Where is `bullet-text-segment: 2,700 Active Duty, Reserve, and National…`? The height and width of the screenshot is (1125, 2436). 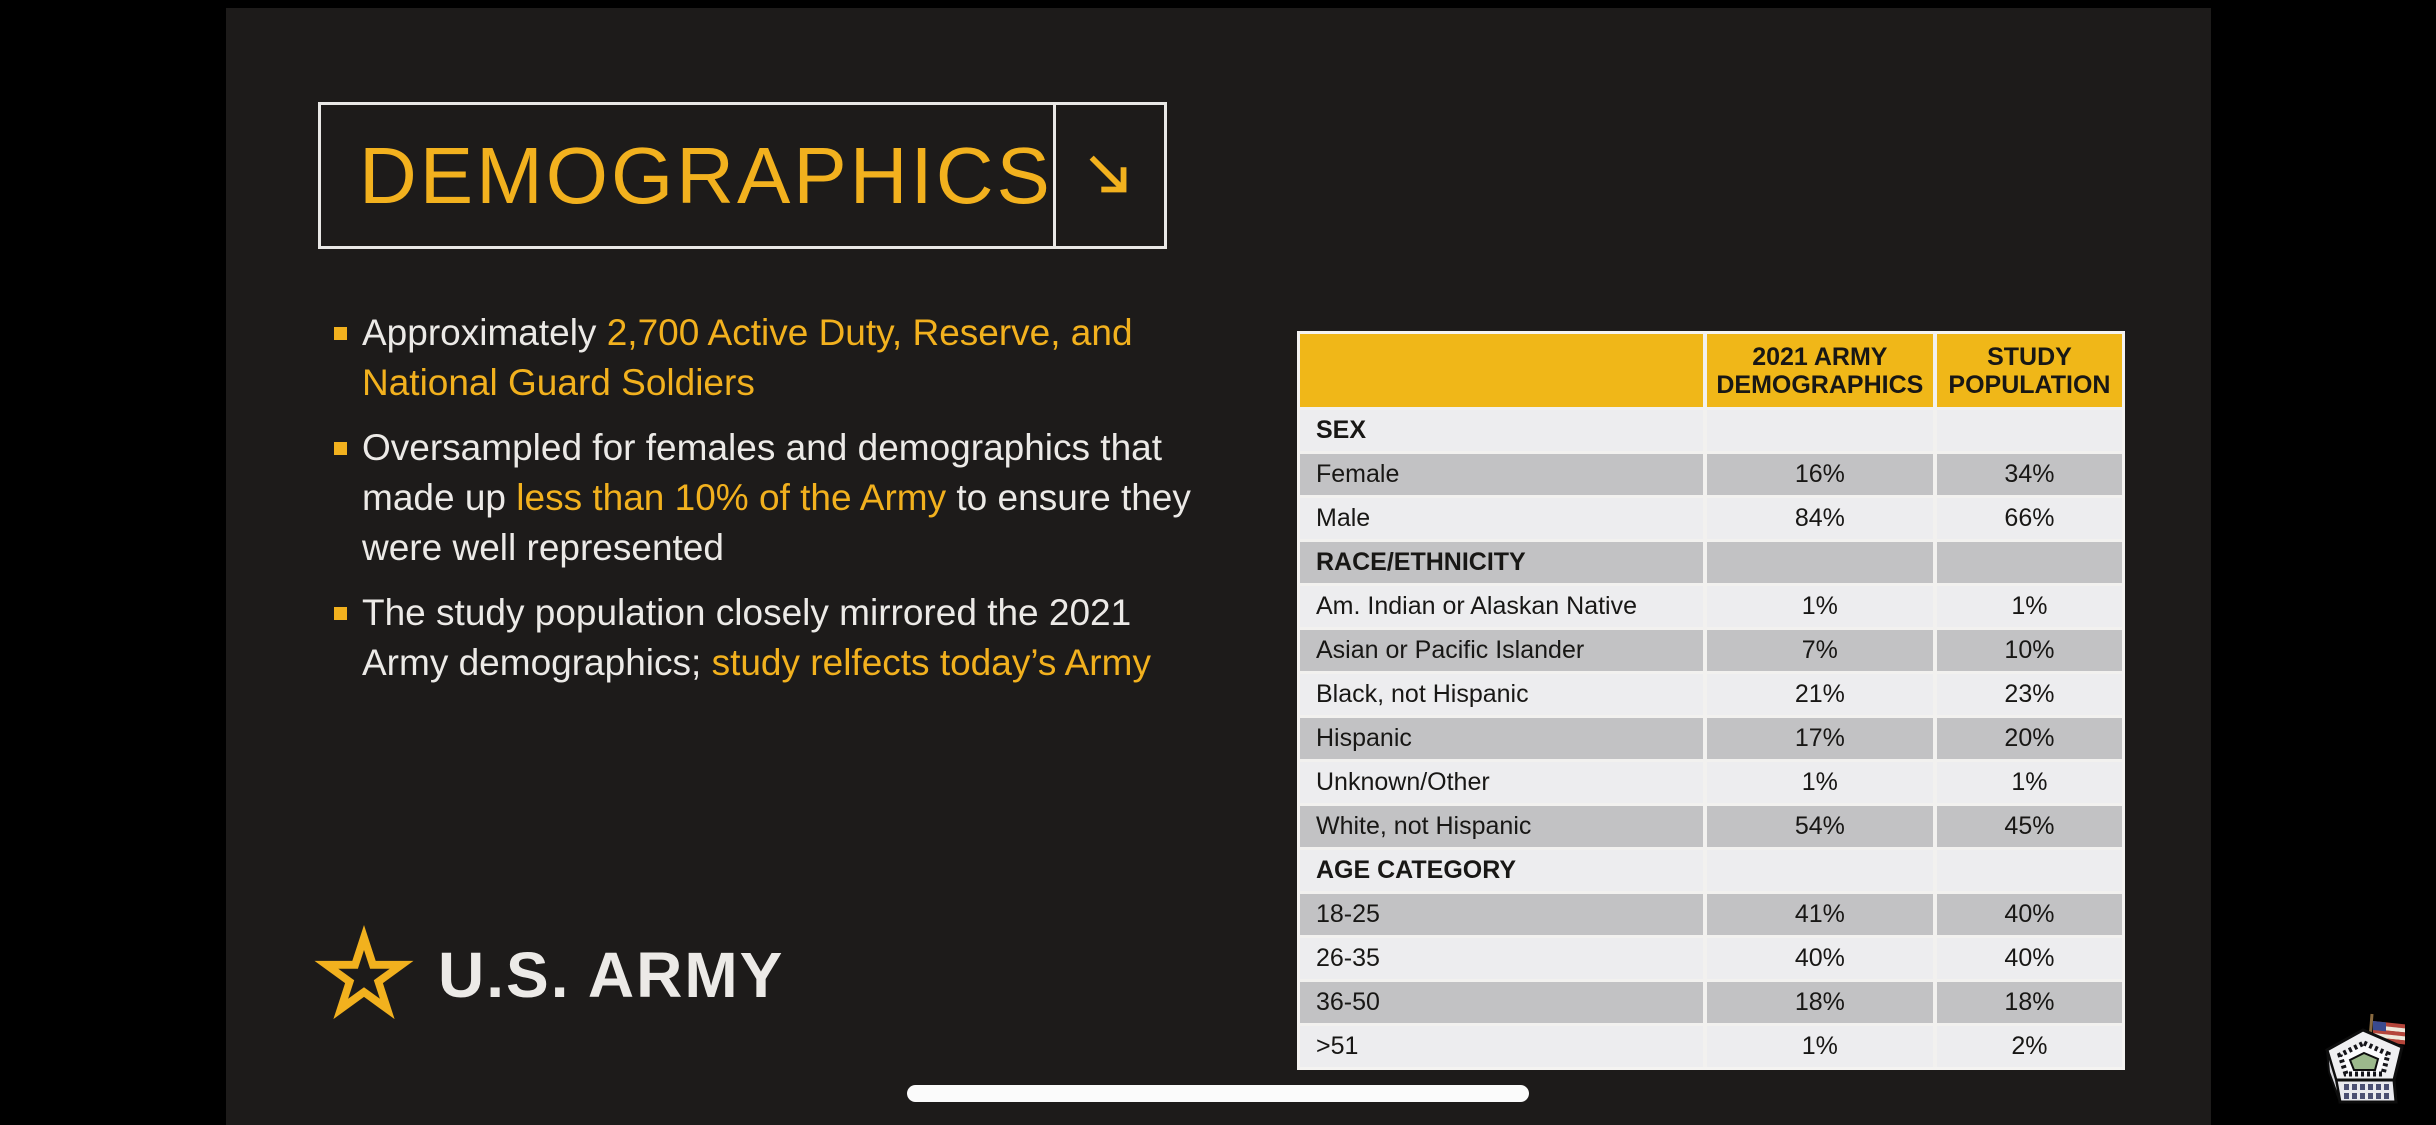
bullet-text-segment: 2,700 Active Duty, Reserve, and National… is located at coordinates (747, 357).